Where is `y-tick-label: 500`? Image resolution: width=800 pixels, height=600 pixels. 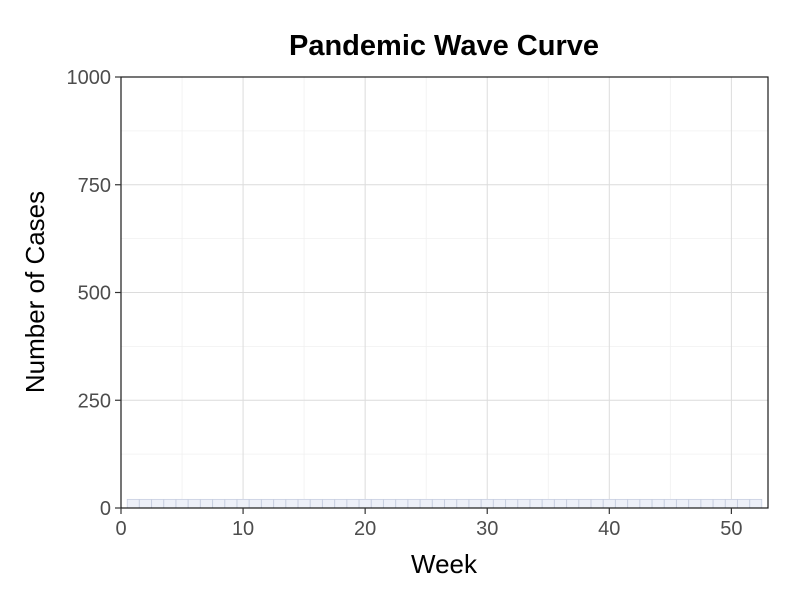
y-tick-label: 500 is located at coordinates (94, 294).